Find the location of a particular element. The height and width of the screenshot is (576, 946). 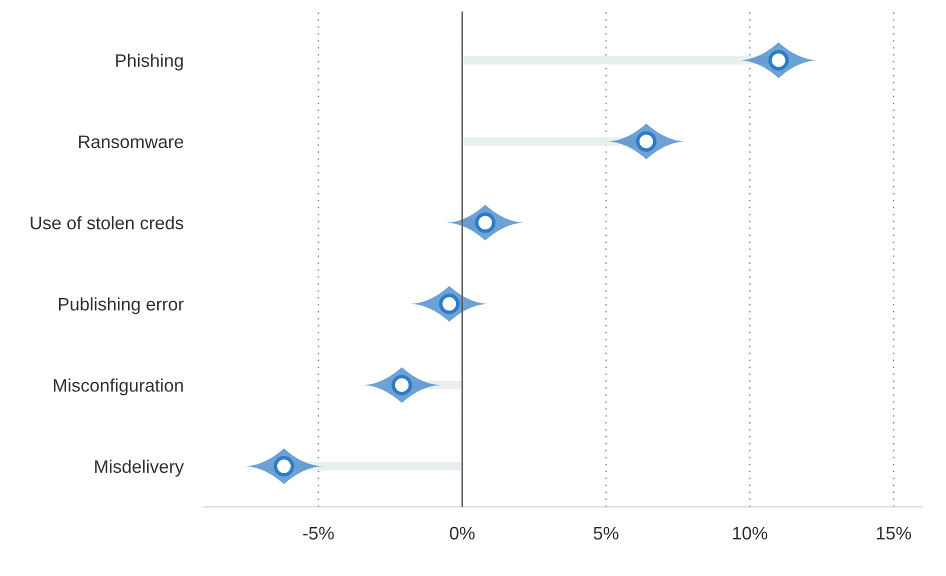

y-tick-label: Publishing error is located at coordinates (121, 305).